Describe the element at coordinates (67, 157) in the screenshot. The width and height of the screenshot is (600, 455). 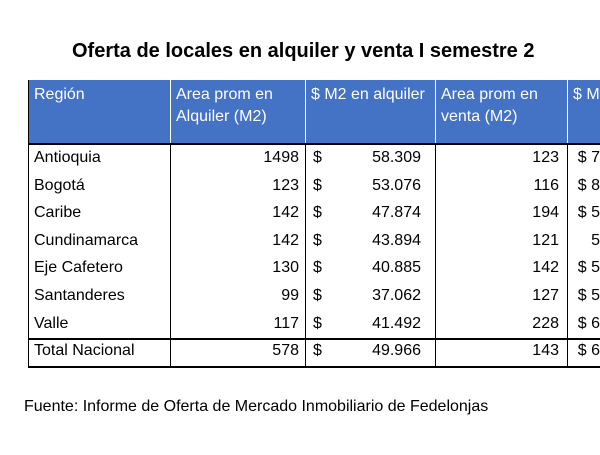
I see `region: Antioquia` at that location.